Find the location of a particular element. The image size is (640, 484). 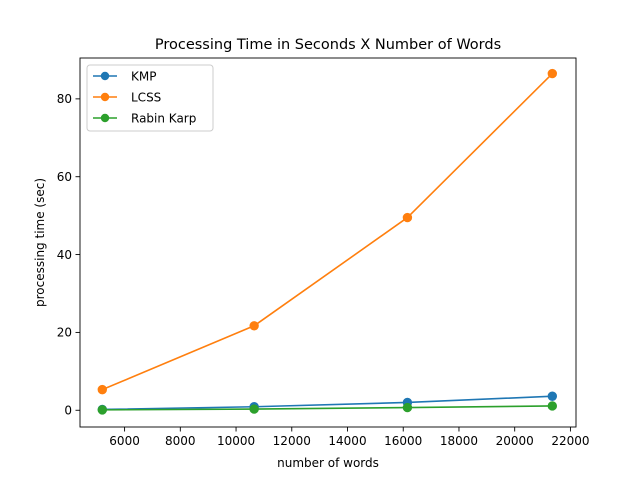

legend-items: KMP LCSS Rabin Karp is located at coordinates (144, 97).